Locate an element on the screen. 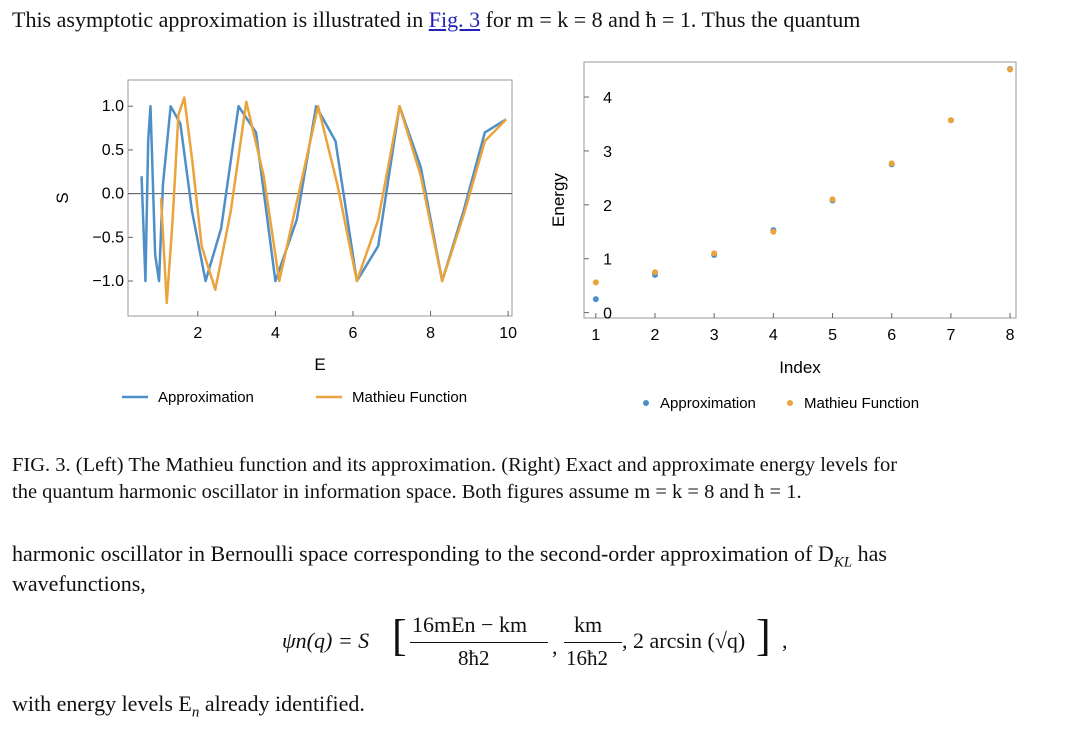  y-axis-label: Energy is located at coordinates (558, 200).